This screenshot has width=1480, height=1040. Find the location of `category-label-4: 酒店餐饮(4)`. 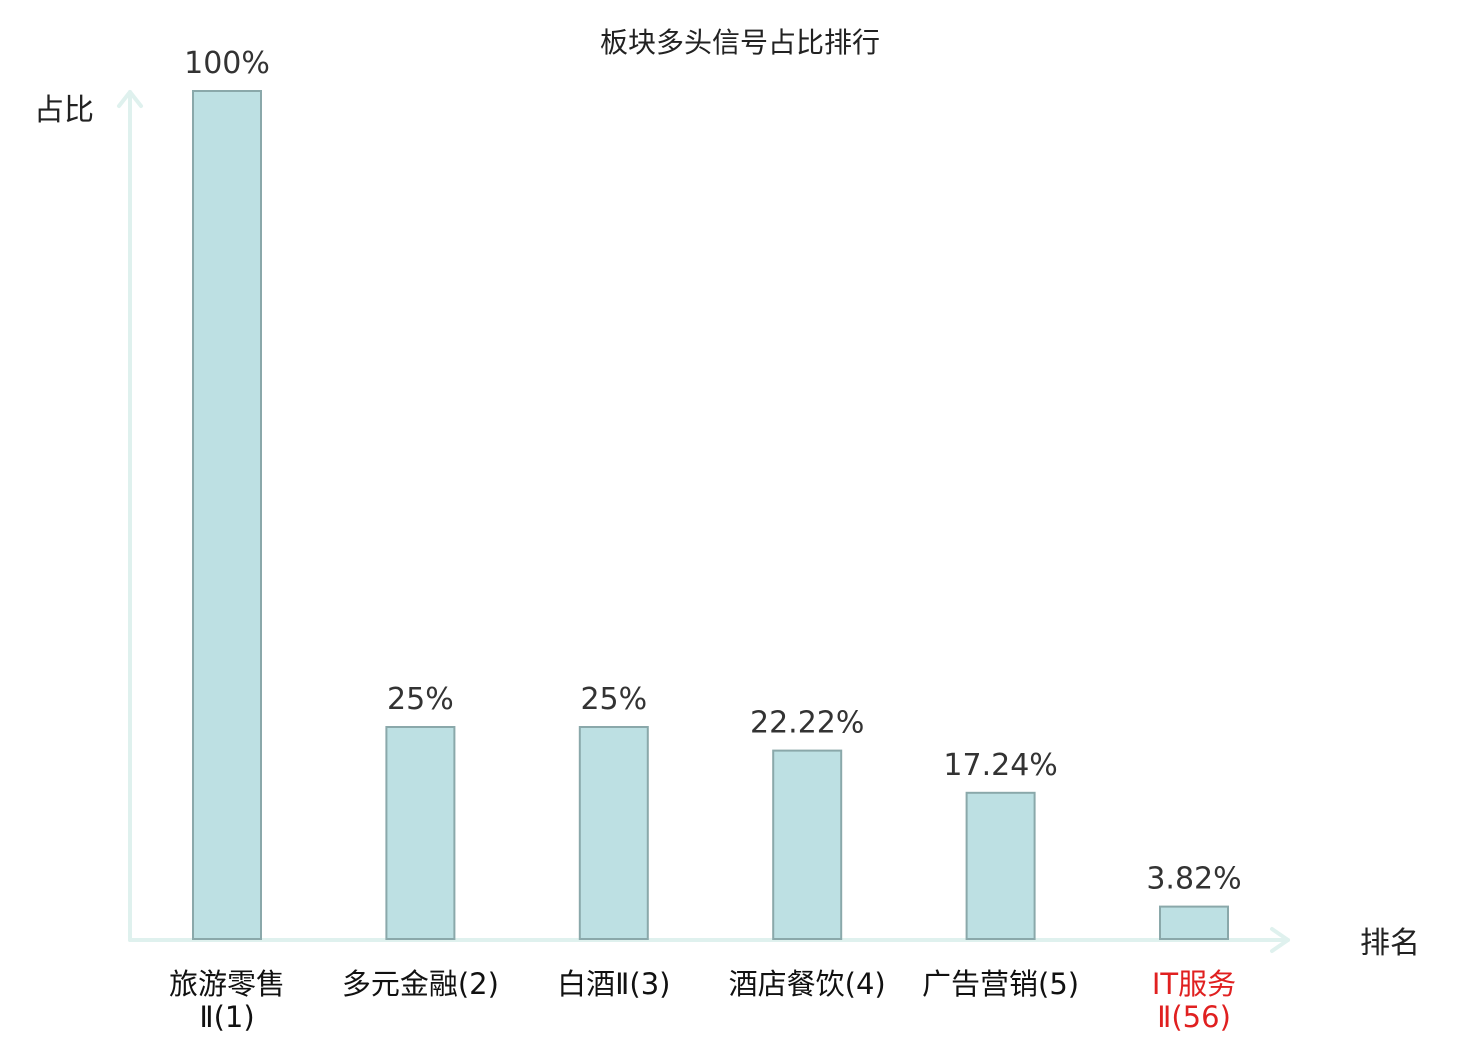

category-label-4: 酒店餐饮(4) is located at coordinates (807, 984).